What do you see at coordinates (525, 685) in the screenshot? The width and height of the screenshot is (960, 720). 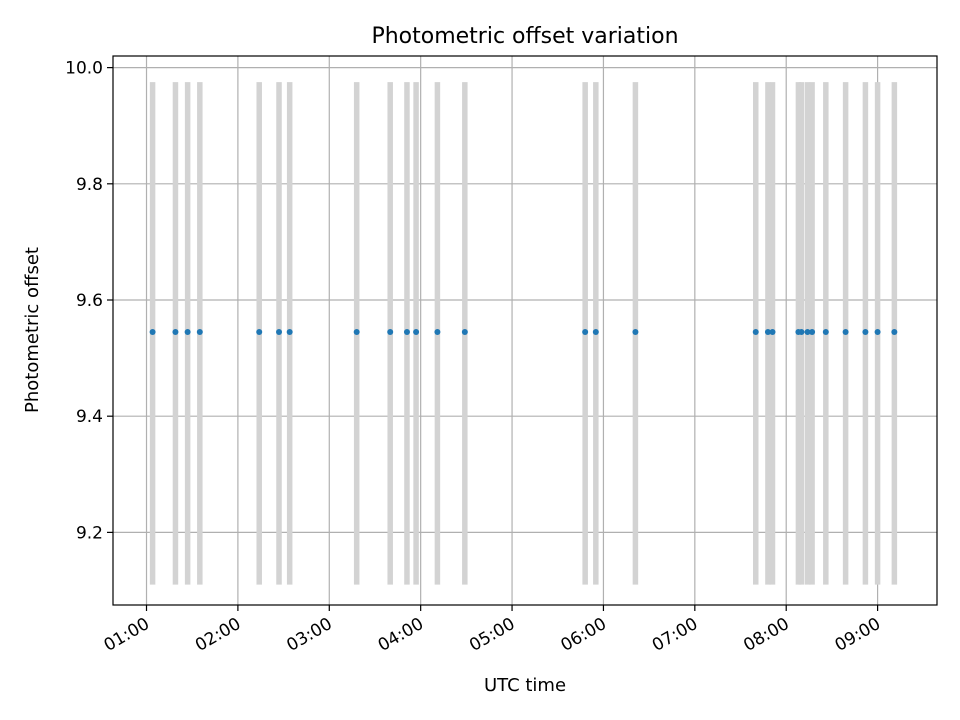 I see `x-axis-label: UTC time` at bounding box center [525, 685].